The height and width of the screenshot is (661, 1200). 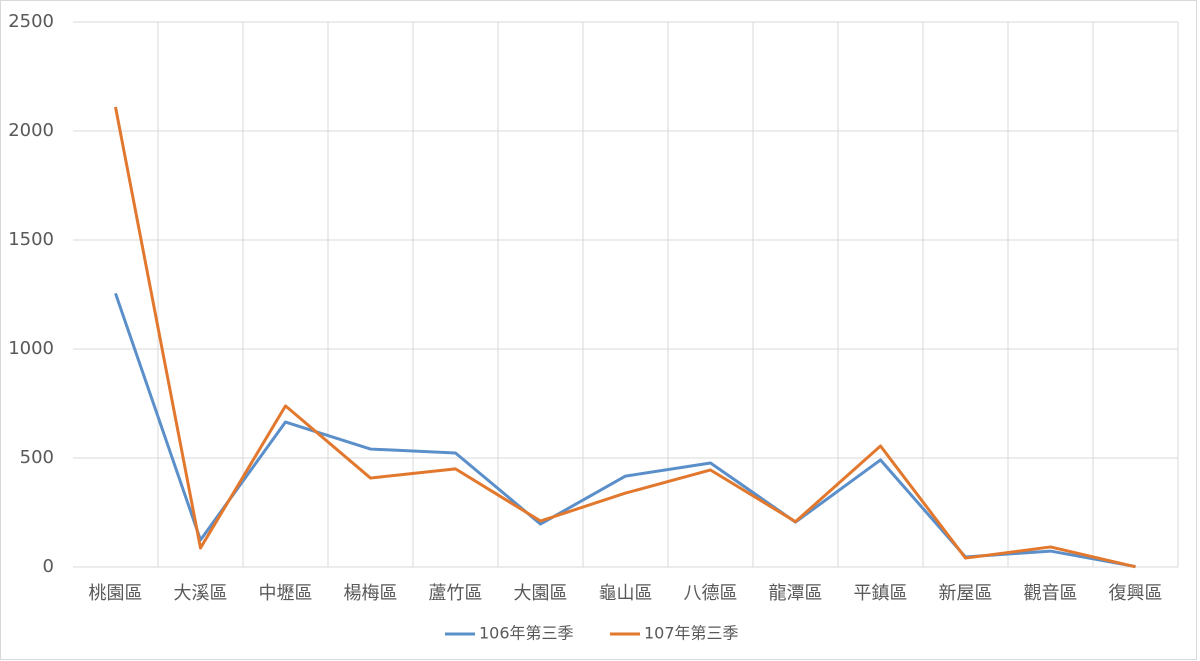 I want to click on y-tick-label: 1000, so click(x=31, y=348).